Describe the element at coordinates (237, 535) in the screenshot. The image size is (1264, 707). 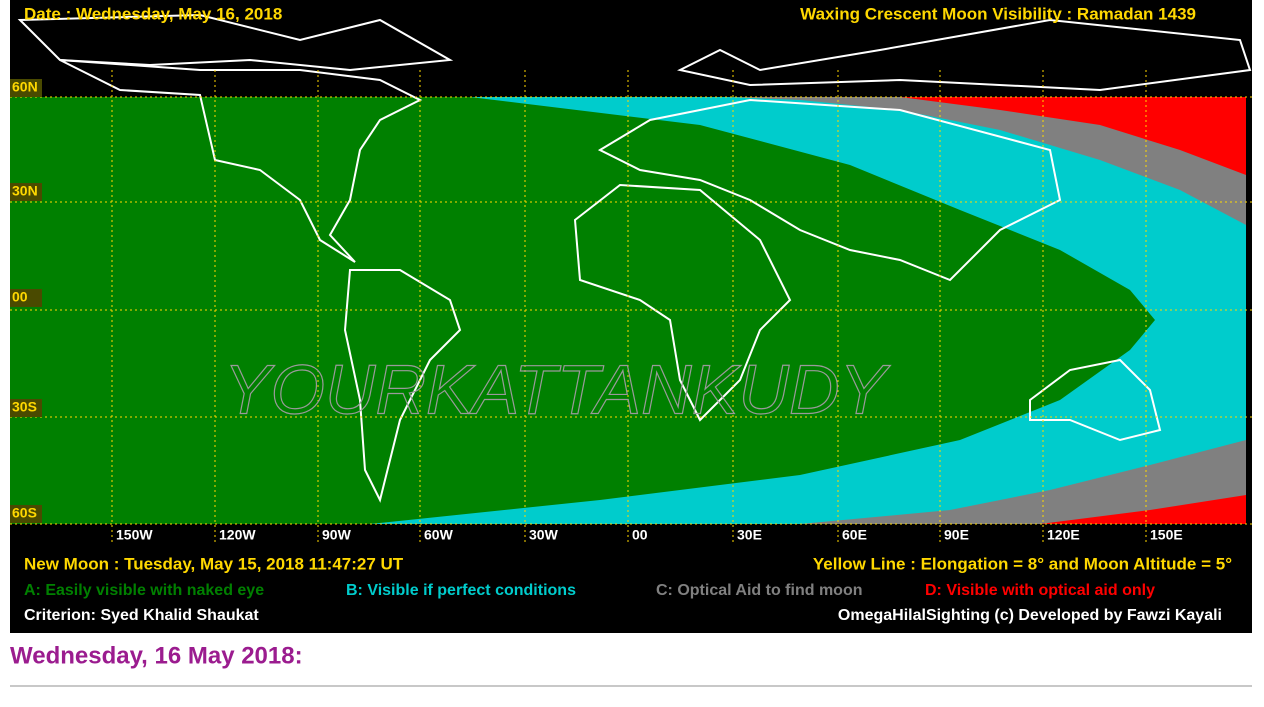
I see `lon-label: 120W` at that location.